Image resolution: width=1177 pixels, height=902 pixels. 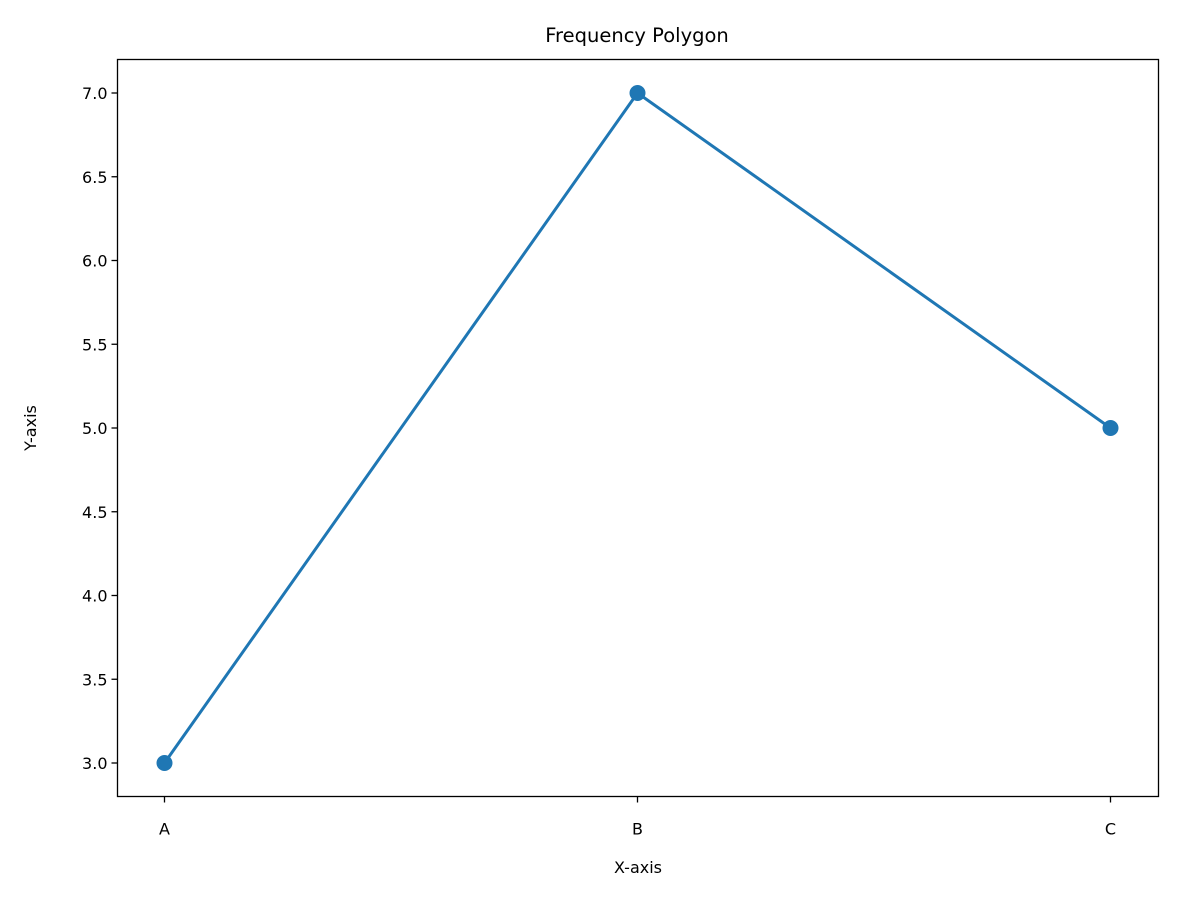 What do you see at coordinates (94, 344) in the screenshot?
I see `y-tick-label: 5.5` at bounding box center [94, 344].